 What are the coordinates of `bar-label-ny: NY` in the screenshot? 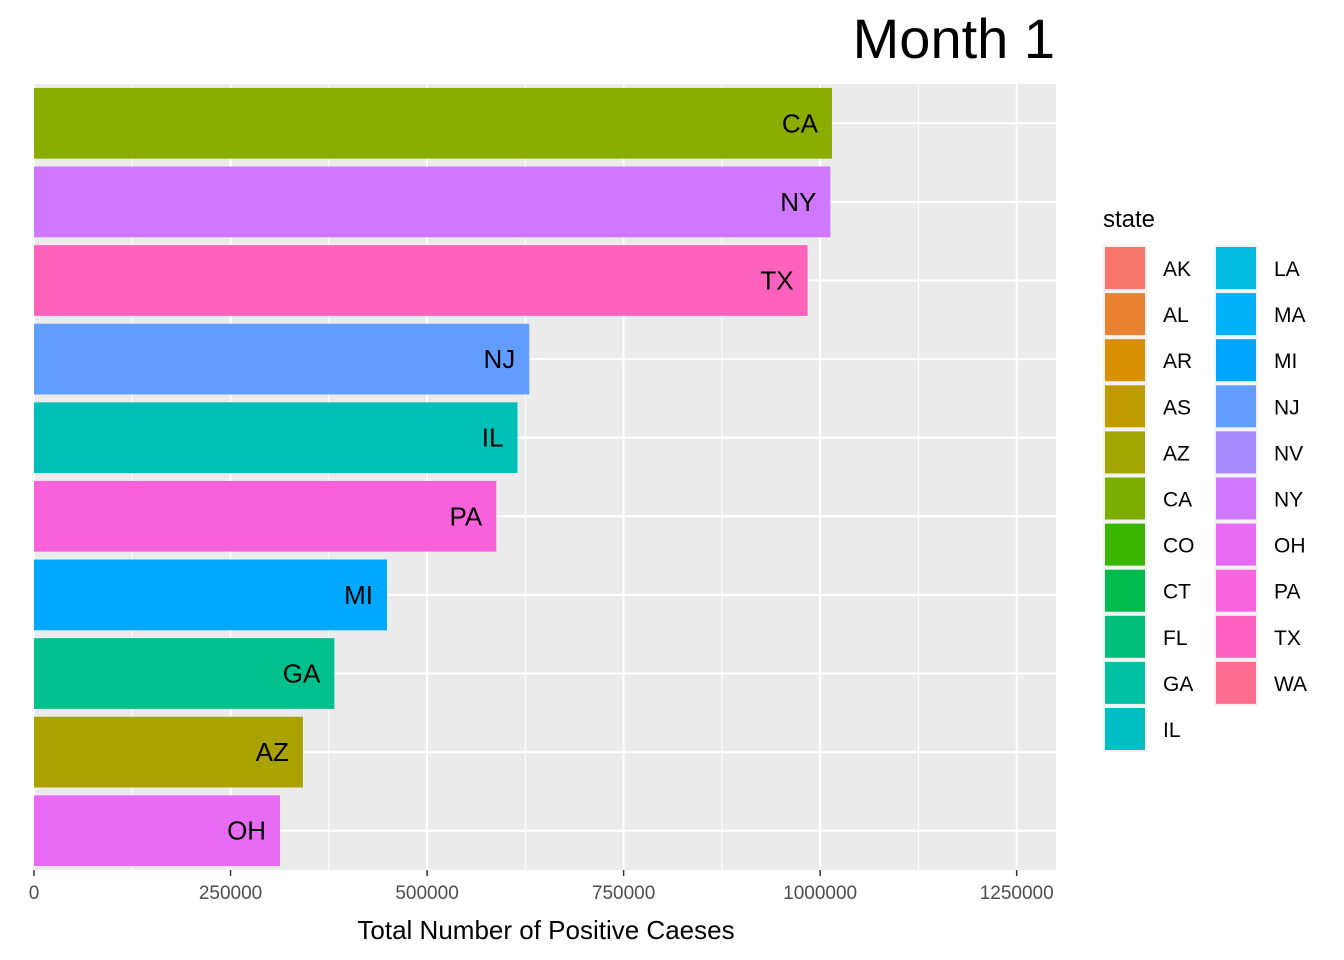 It's located at (798, 202).